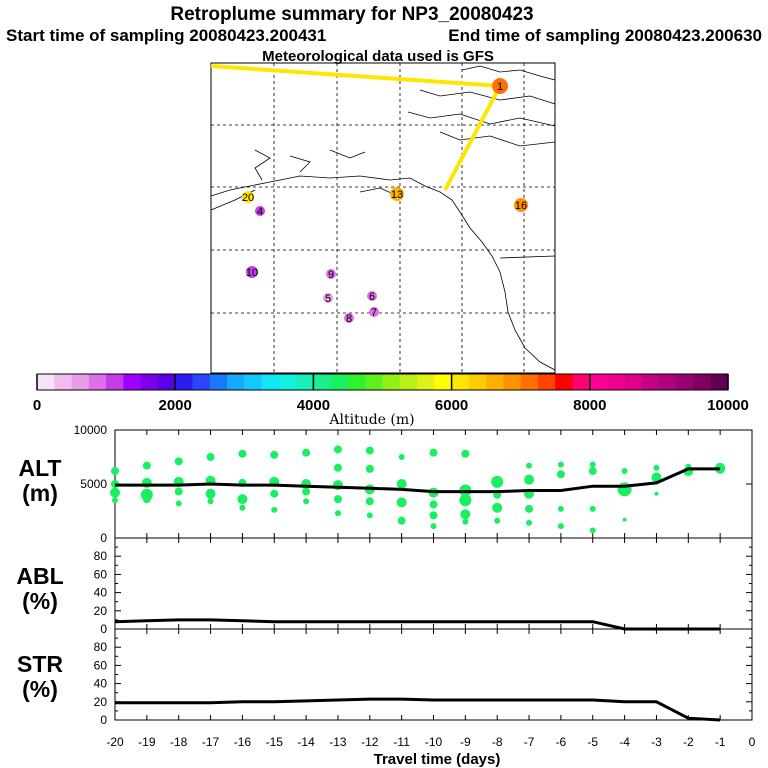 This screenshot has height=768, width=768. I want to click on day-marker-label: 20, so click(248, 198).